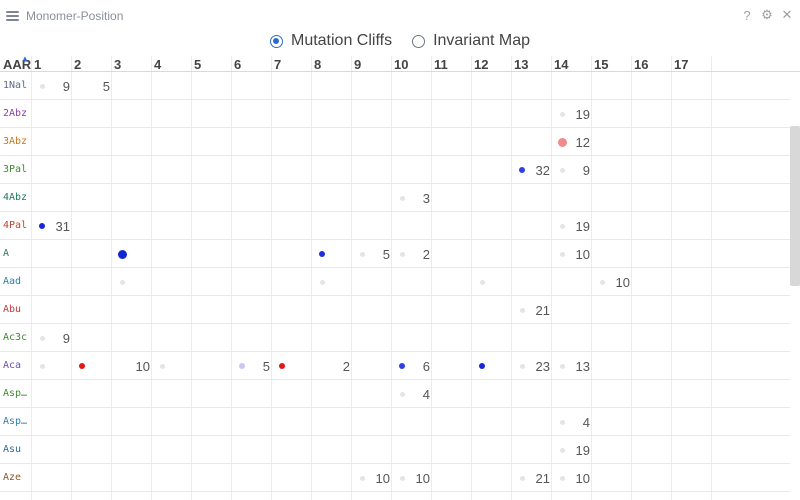 The height and width of the screenshot is (500, 800). Describe the element at coordinates (75, 16) in the screenshot. I see `window-title: Monomer-Position` at that location.